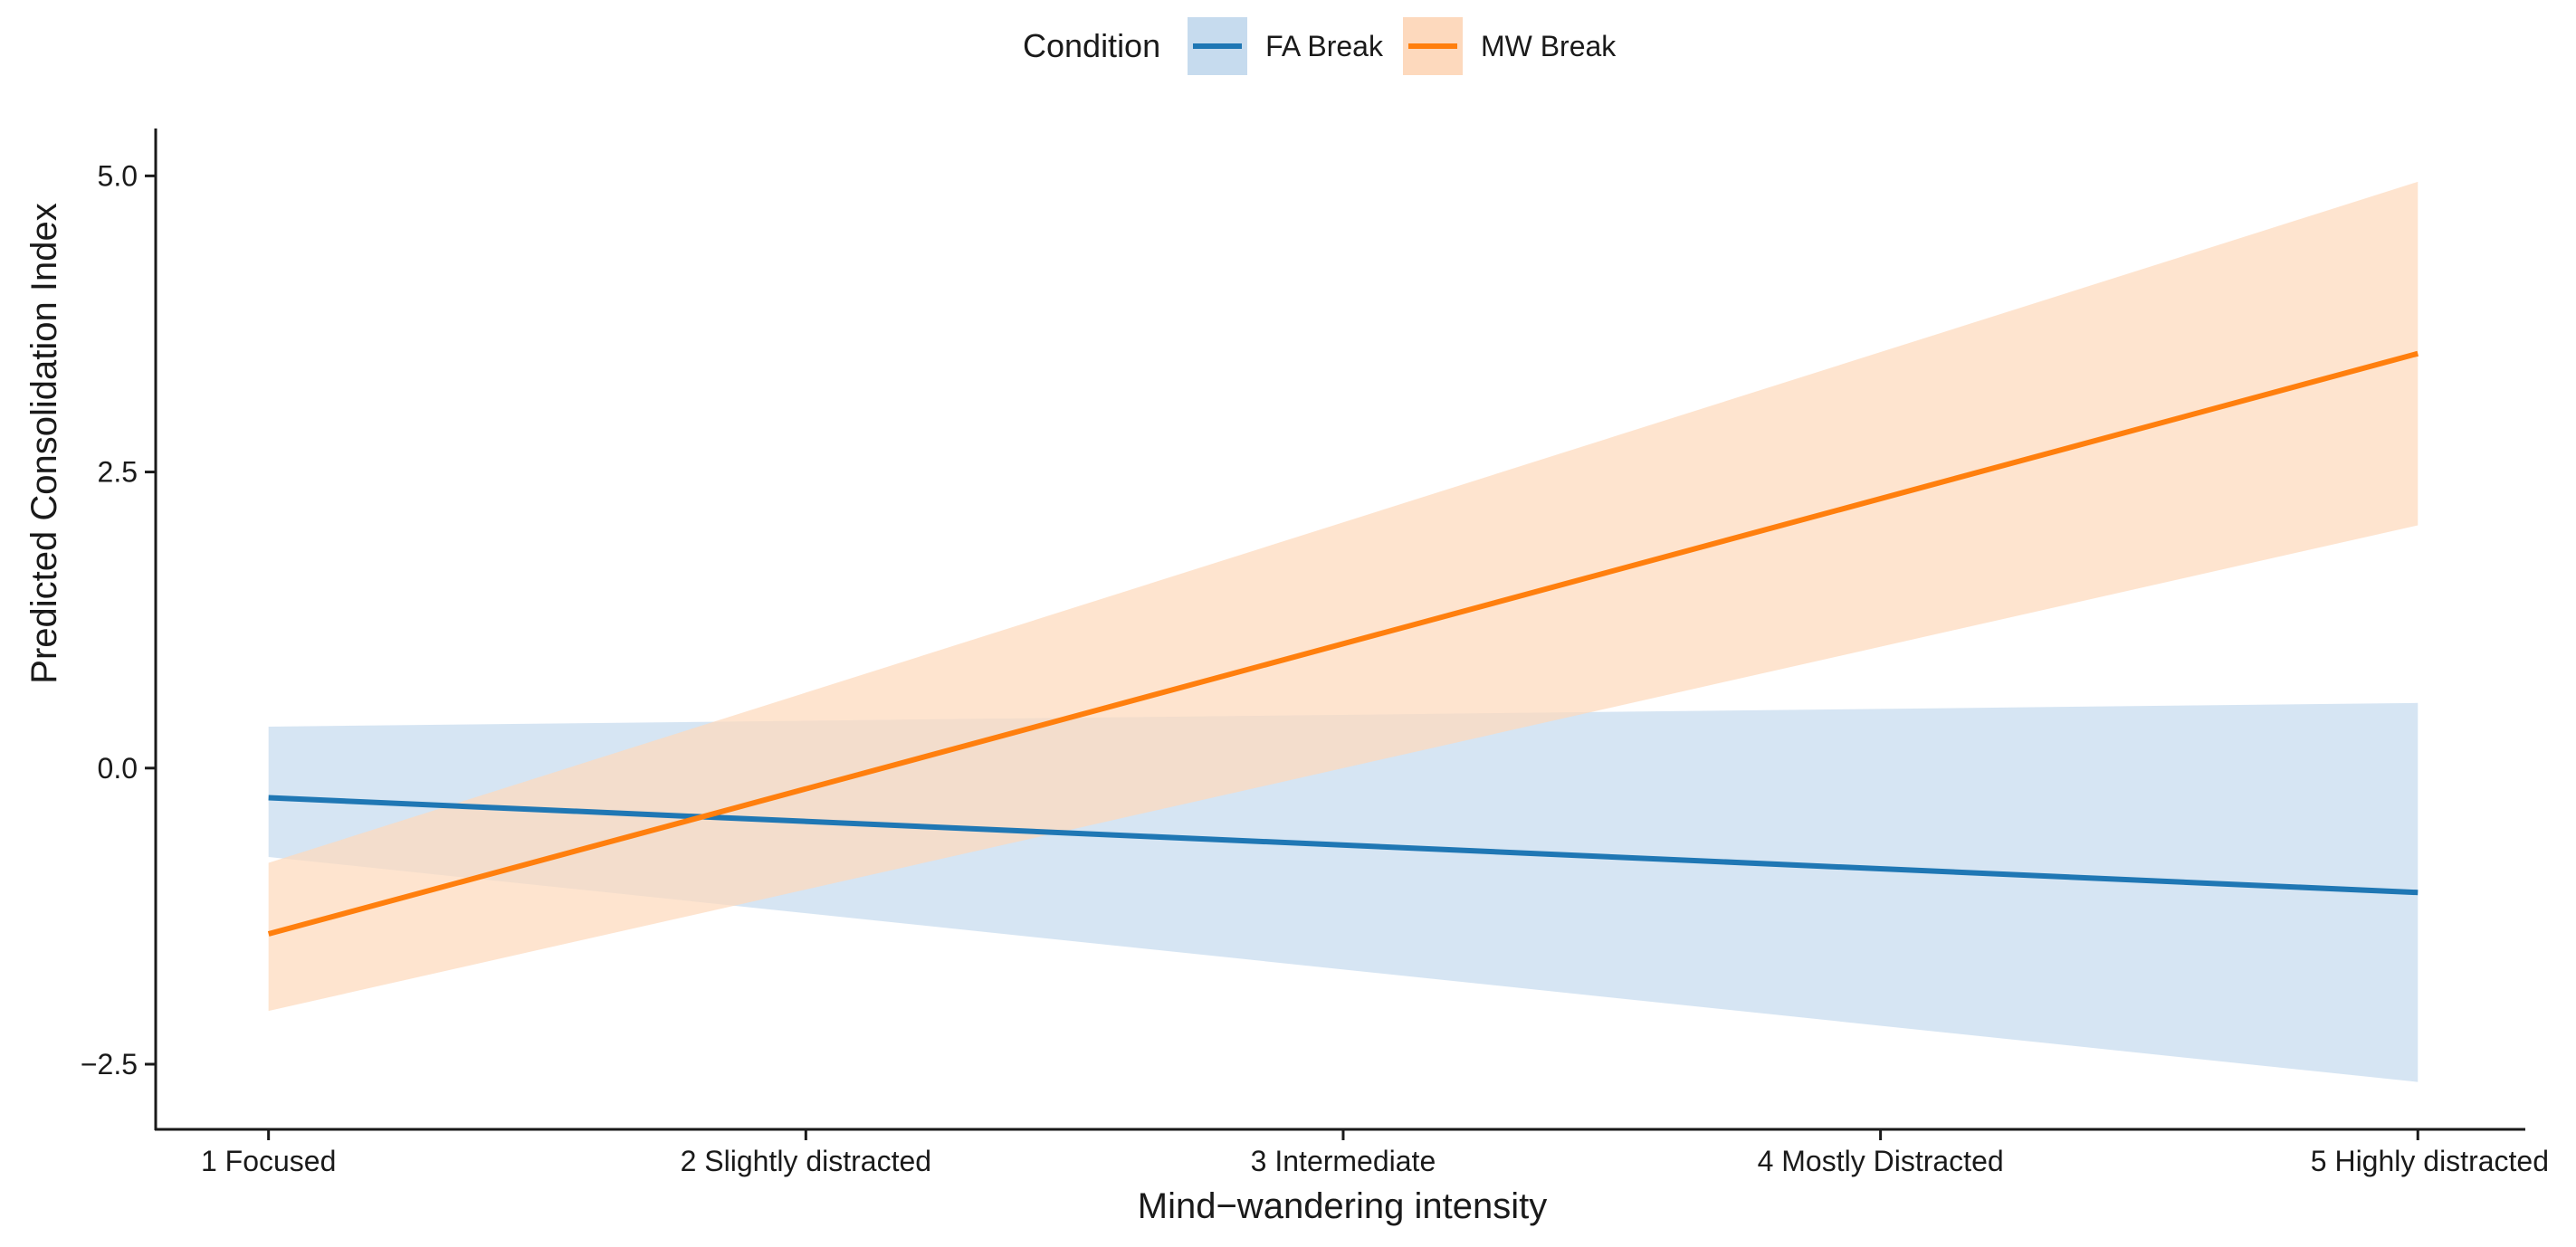 The width and height of the screenshot is (2576, 1247). Describe the element at coordinates (1343, 845) in the screenshot. I see `line-fa-break` at that location.